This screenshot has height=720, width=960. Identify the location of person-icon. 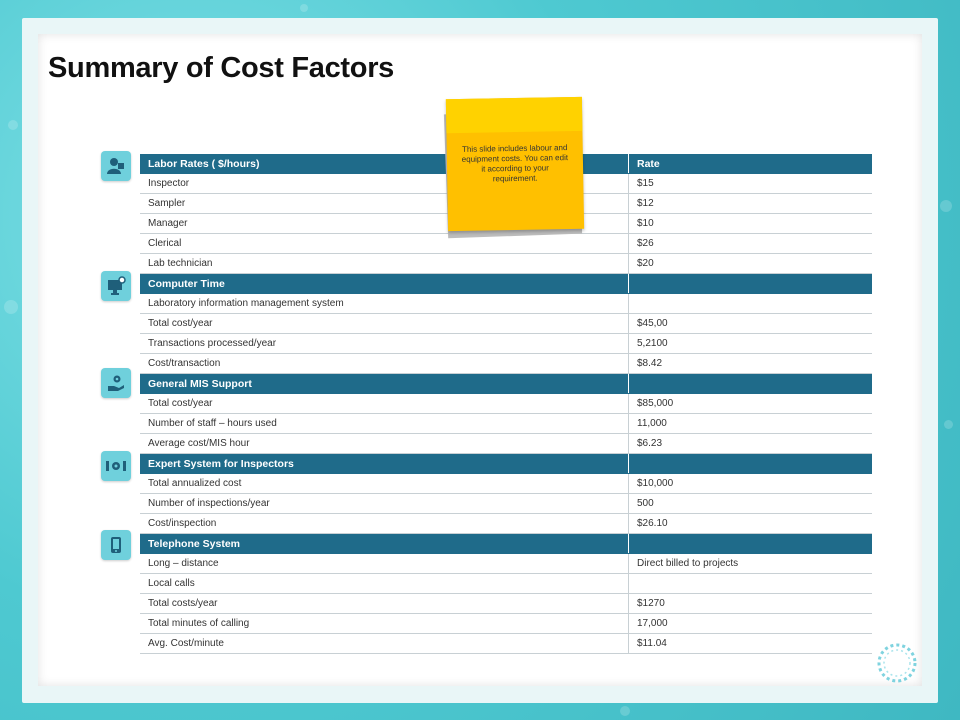
(116, 166).